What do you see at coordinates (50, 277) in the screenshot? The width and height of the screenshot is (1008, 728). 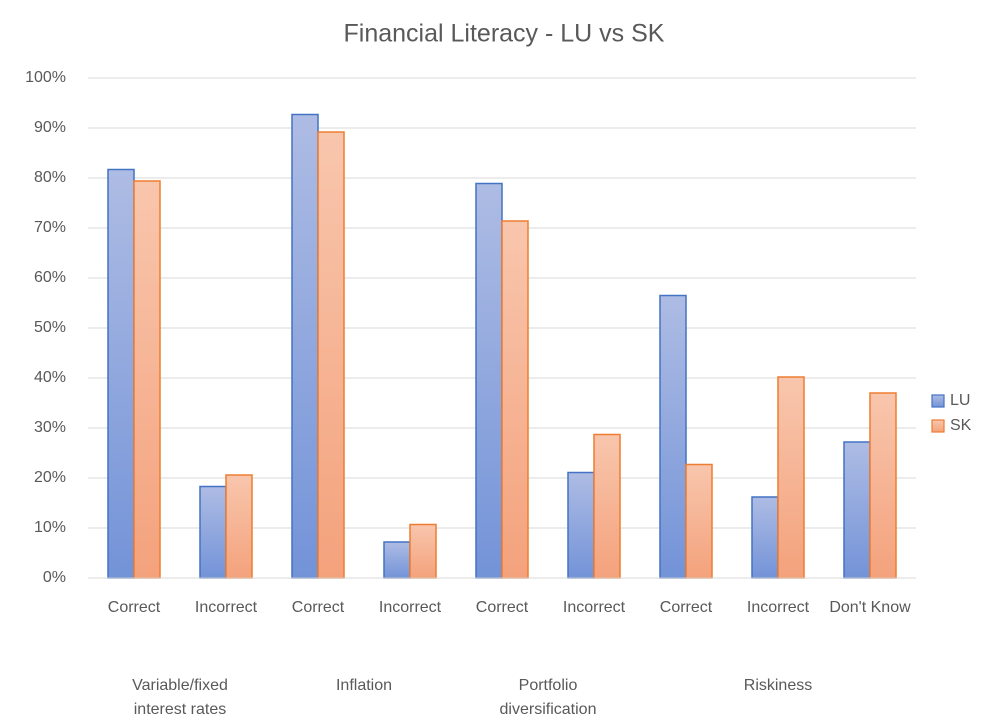 I see `y-tick-label: 60%` at bounding box center [50, 277].